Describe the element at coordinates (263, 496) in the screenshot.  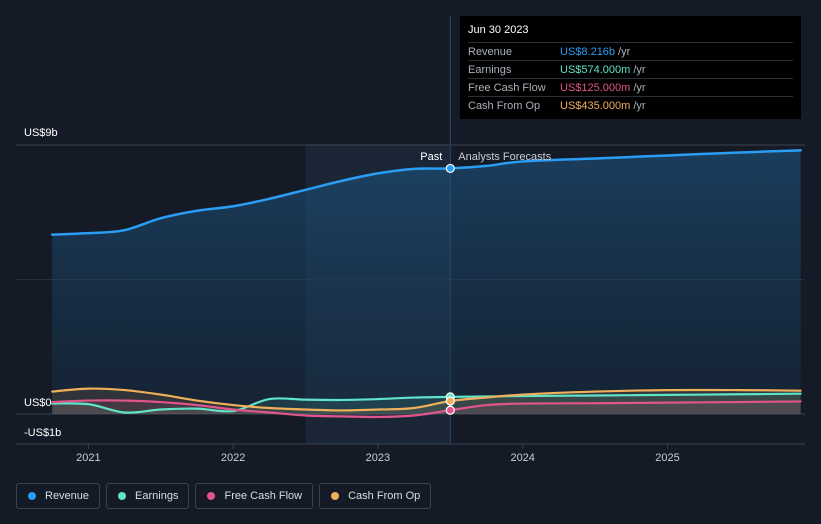
I see `legend-label: Free Cash Flow` at that location.